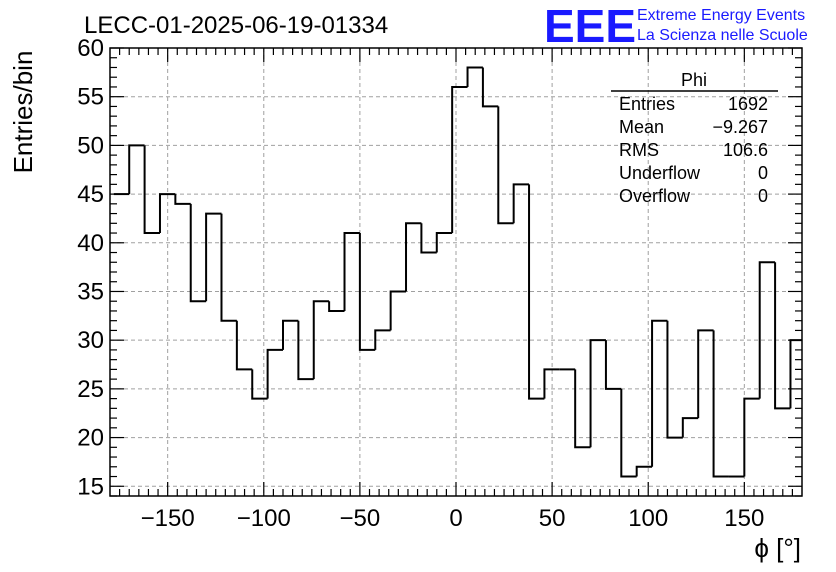 This screenshot has height=572, width=836. Describe the element at coordinates (777, 548) in the screenshot. I see `x-axis-title: ϕ [°]` at that location.